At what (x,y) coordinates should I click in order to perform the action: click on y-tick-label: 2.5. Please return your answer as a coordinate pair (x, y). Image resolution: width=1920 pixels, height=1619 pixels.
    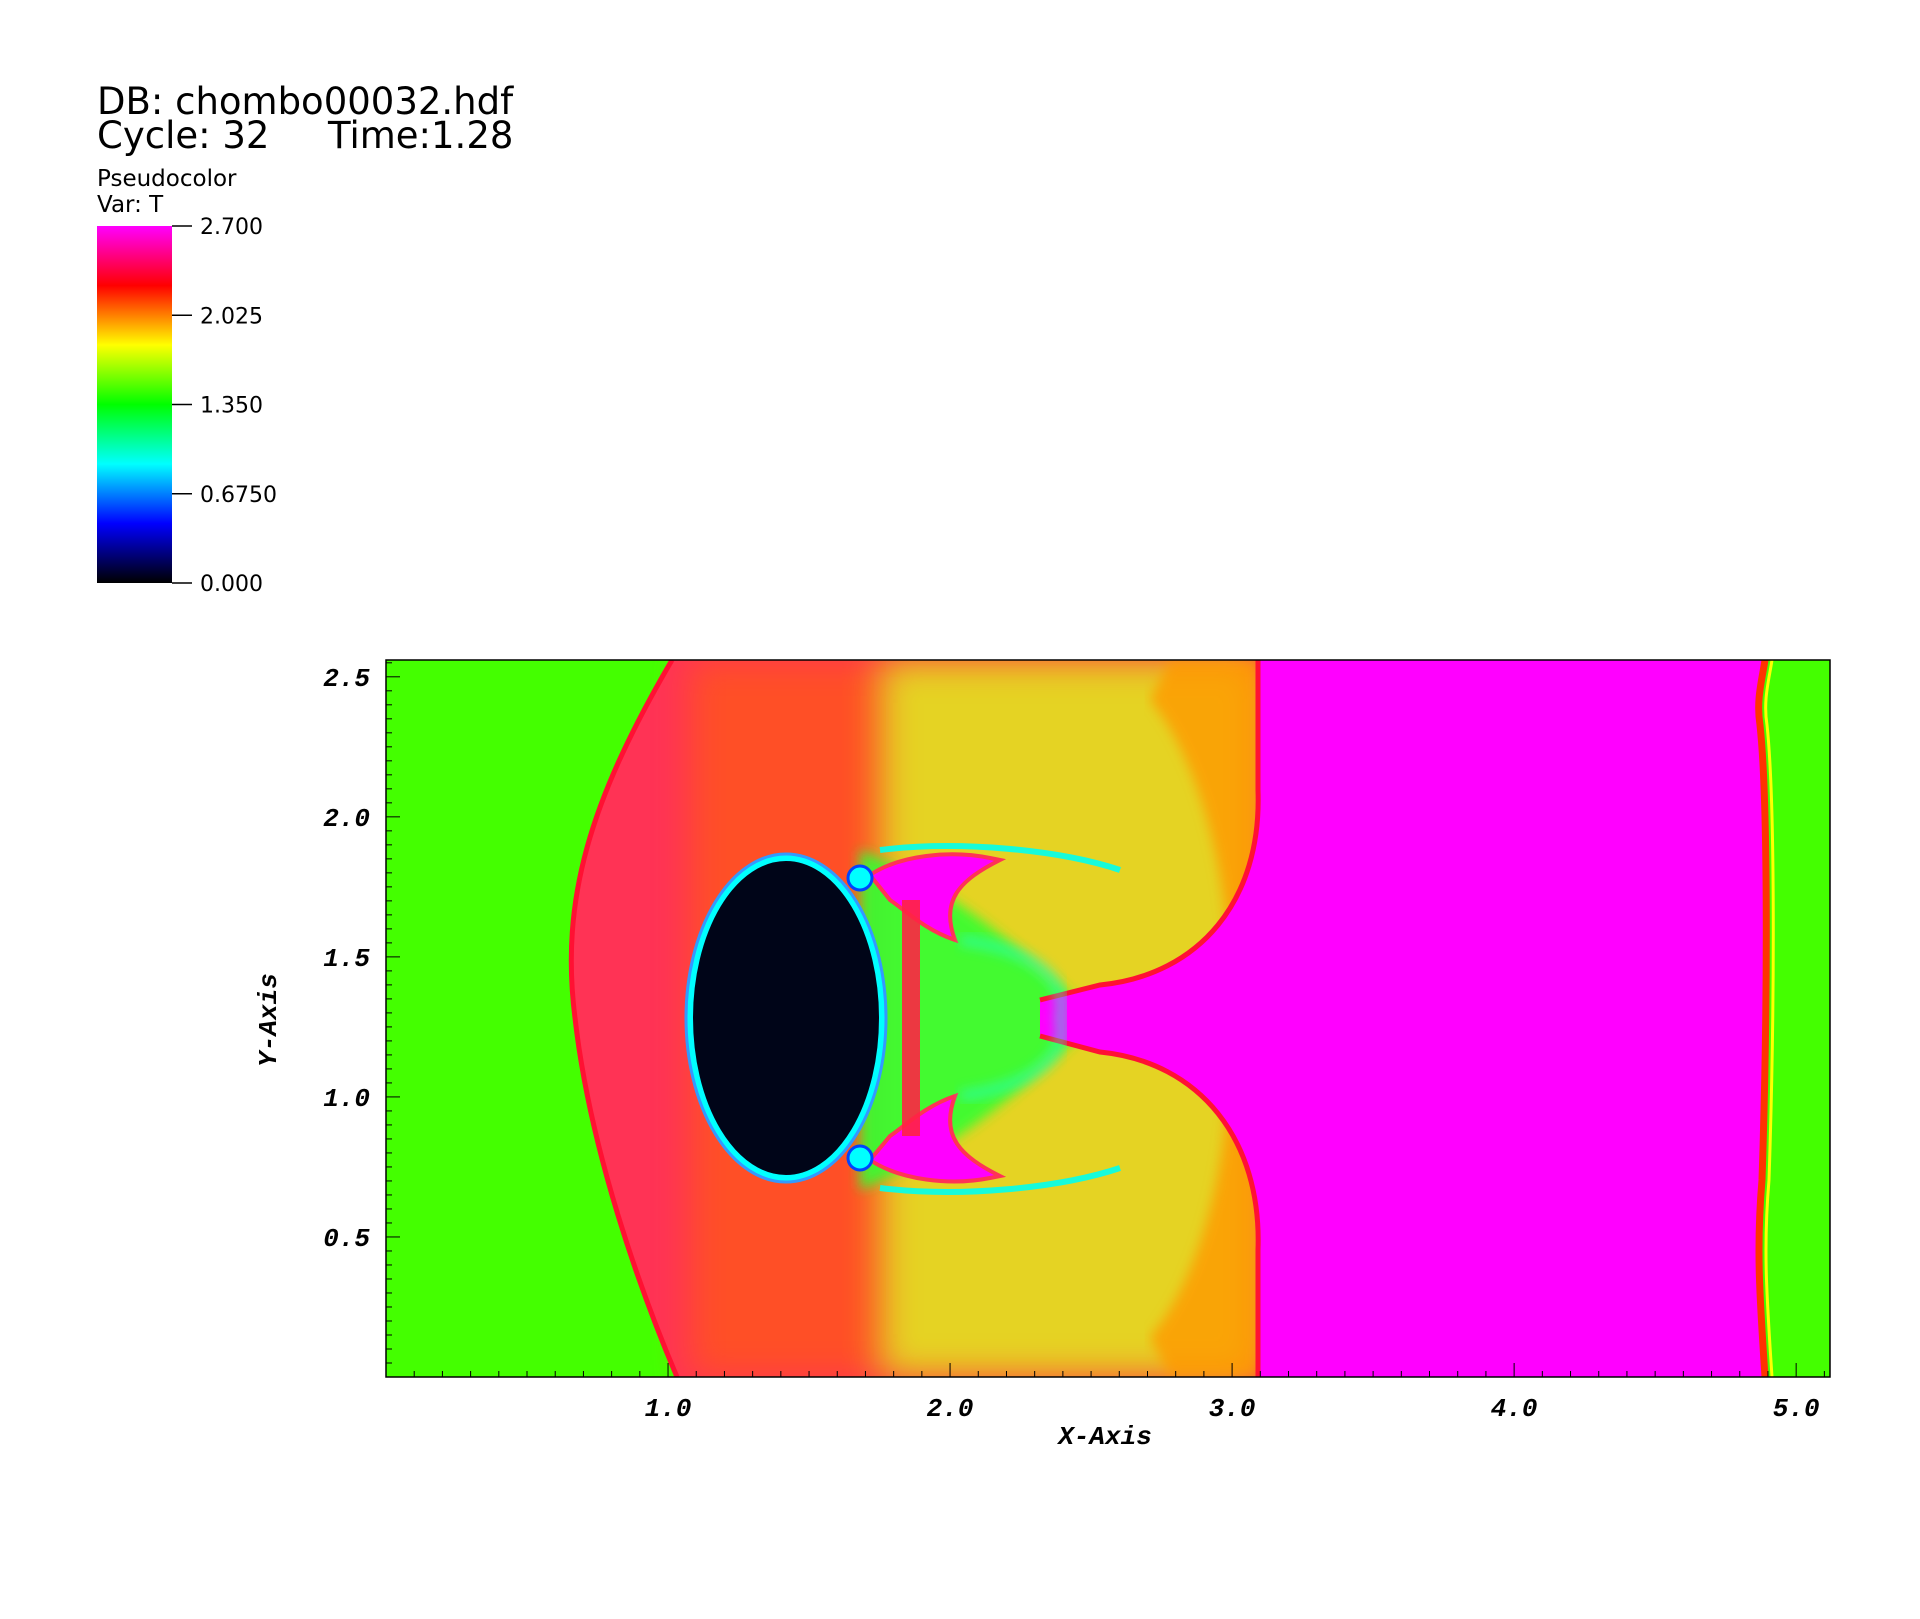
    Looking at the image, I should click on (346, 679).